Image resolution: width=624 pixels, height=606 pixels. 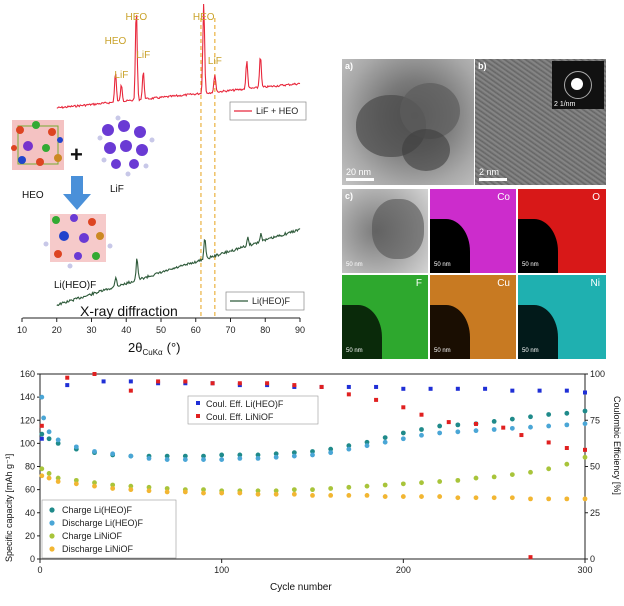 I want to click on xrd-legend-top-label: LiF + HEO, so click(x=277, y=111).